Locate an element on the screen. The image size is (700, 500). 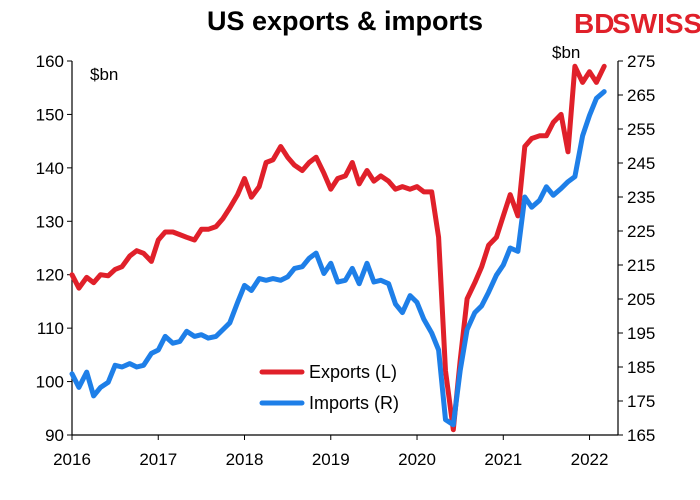
right-tick-label: 265 is located at coordinates (641, 95).